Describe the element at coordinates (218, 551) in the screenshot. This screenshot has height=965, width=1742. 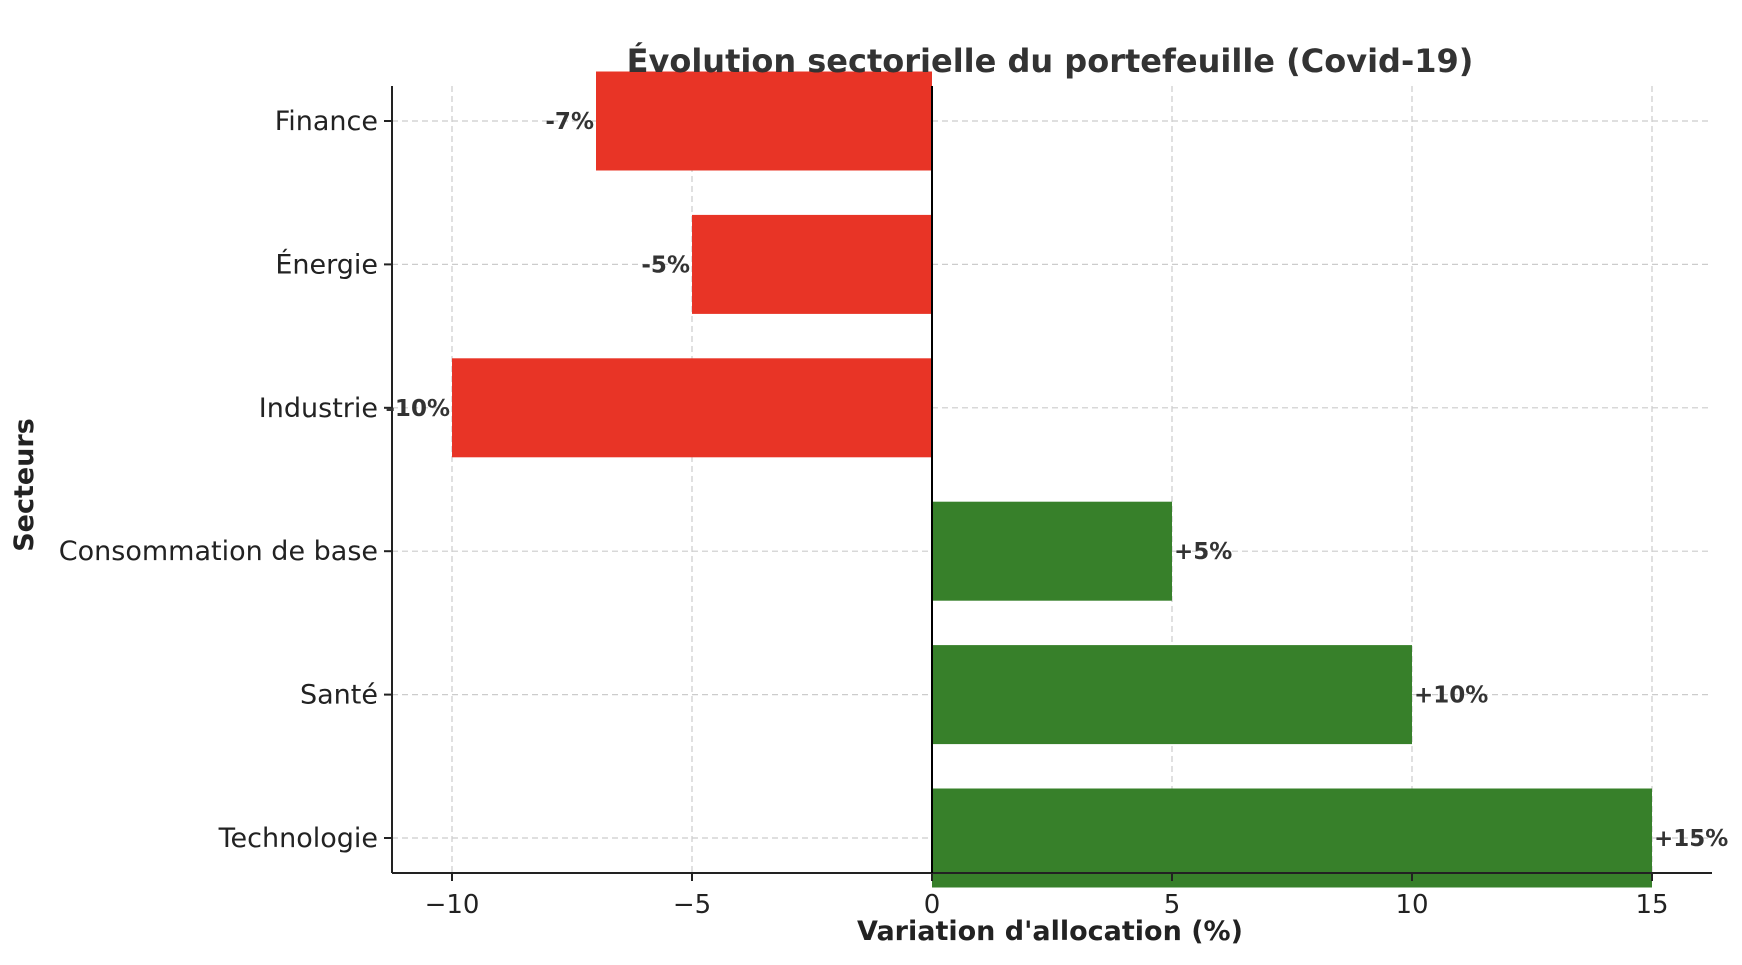
I see `category-label: Consommation de base` at that location.